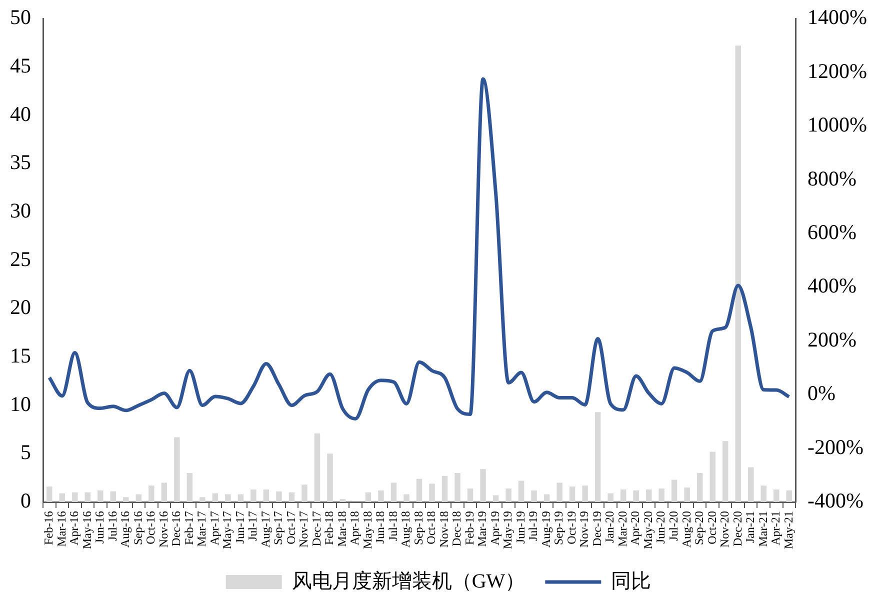 The height and width of the screenshot is (608, 879). Describe the element at coordinates (838, 70) in the screenshot. I see `y2-tick-label: 1200%` at that location.